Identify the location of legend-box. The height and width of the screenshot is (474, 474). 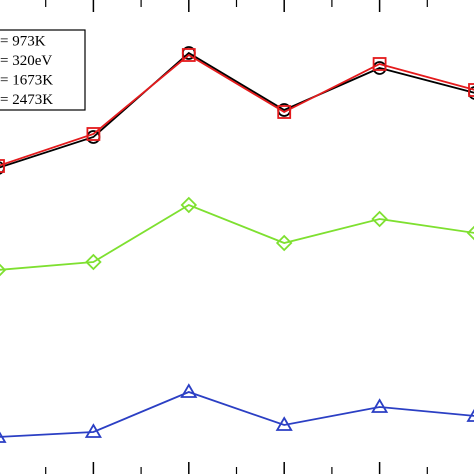
(43, 70).